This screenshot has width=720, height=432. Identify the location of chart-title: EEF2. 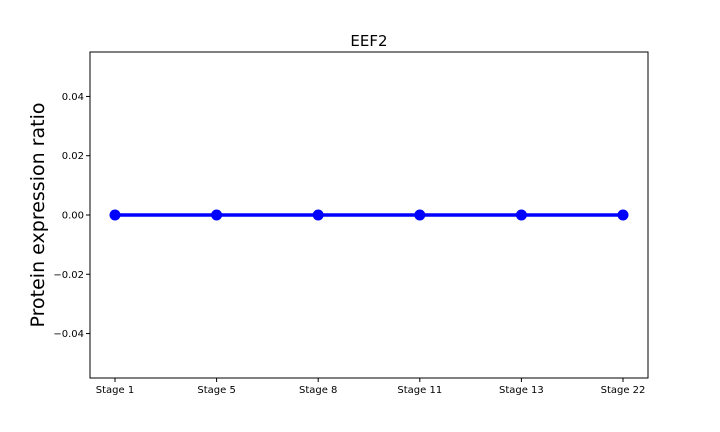
(368, 41).